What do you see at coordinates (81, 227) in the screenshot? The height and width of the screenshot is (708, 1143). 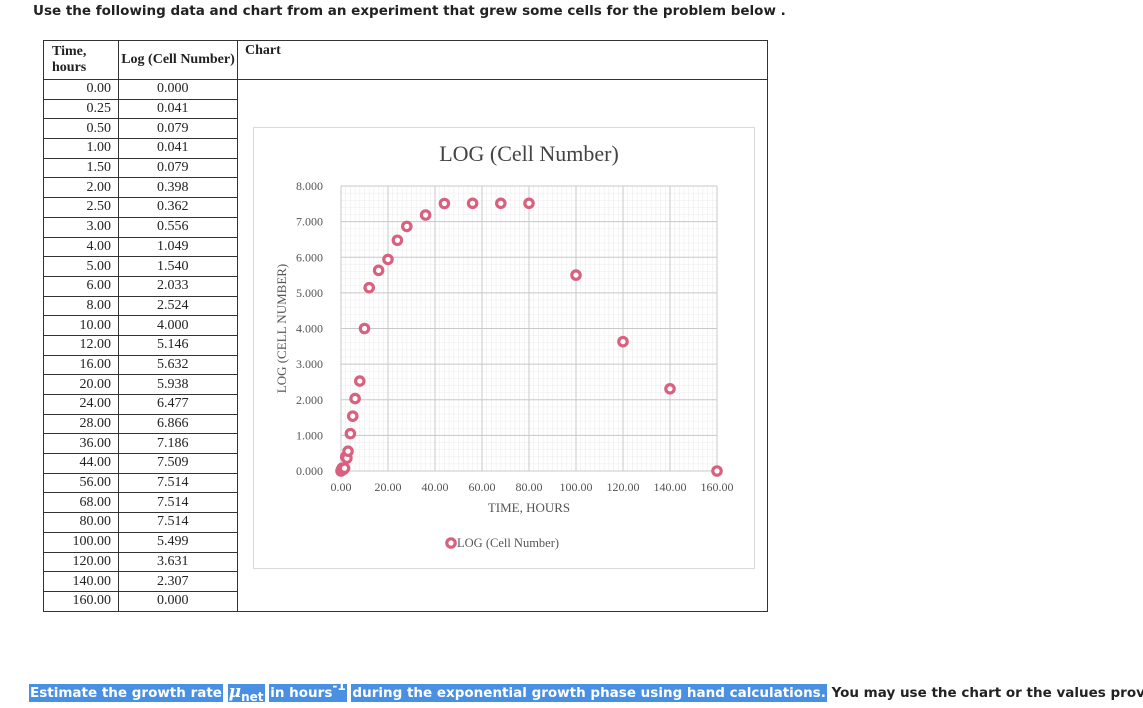 I see `time-cell: 3.00` at bounding box center [81, 227].